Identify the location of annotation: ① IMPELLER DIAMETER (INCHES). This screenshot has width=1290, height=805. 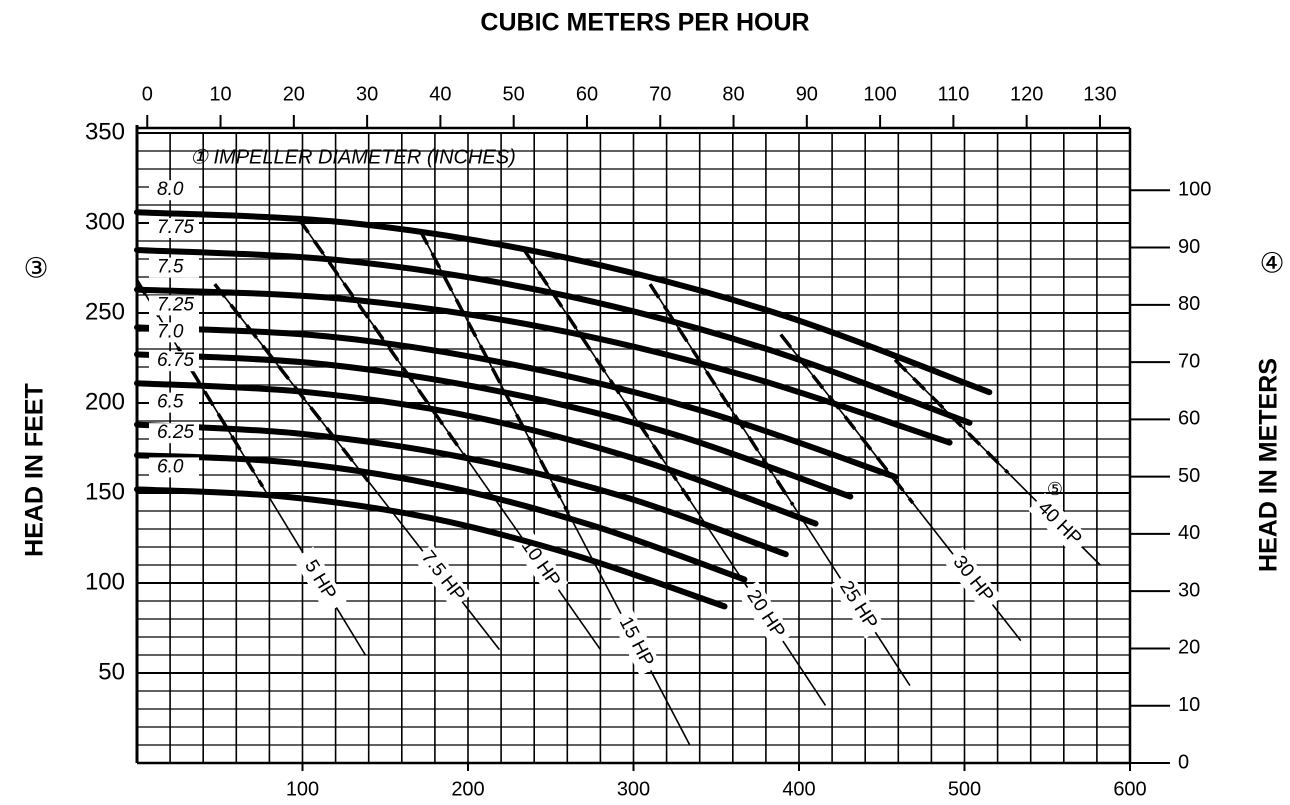
(353, 157).